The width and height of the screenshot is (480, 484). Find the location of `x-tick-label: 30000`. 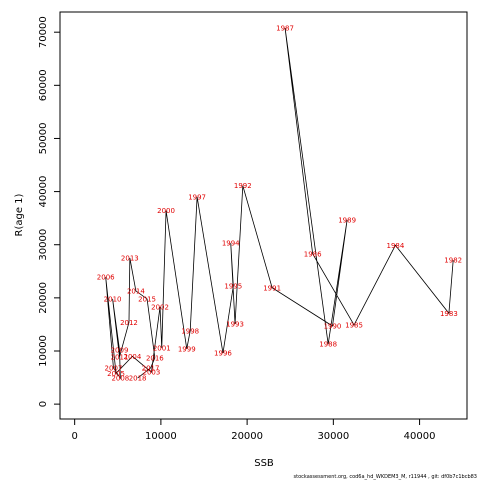

x-tick-label: 30000 is located at coordinates (333, 436).